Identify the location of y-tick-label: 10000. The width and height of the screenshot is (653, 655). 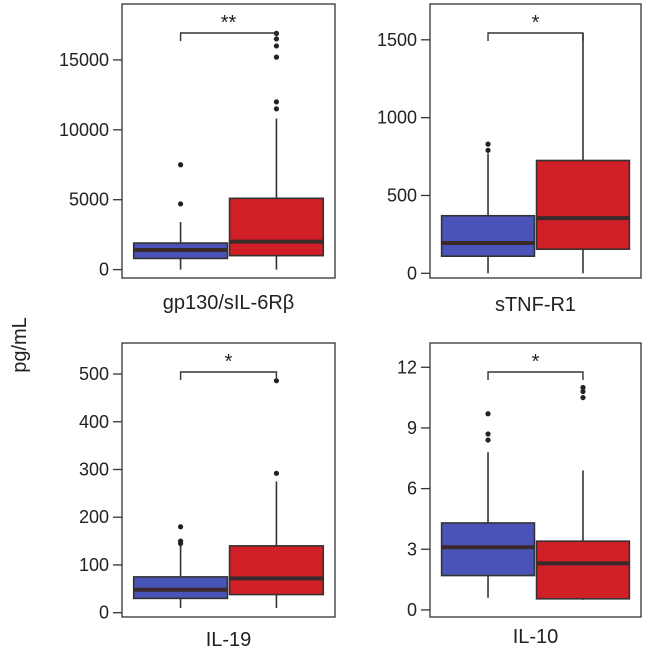
(84, 130).